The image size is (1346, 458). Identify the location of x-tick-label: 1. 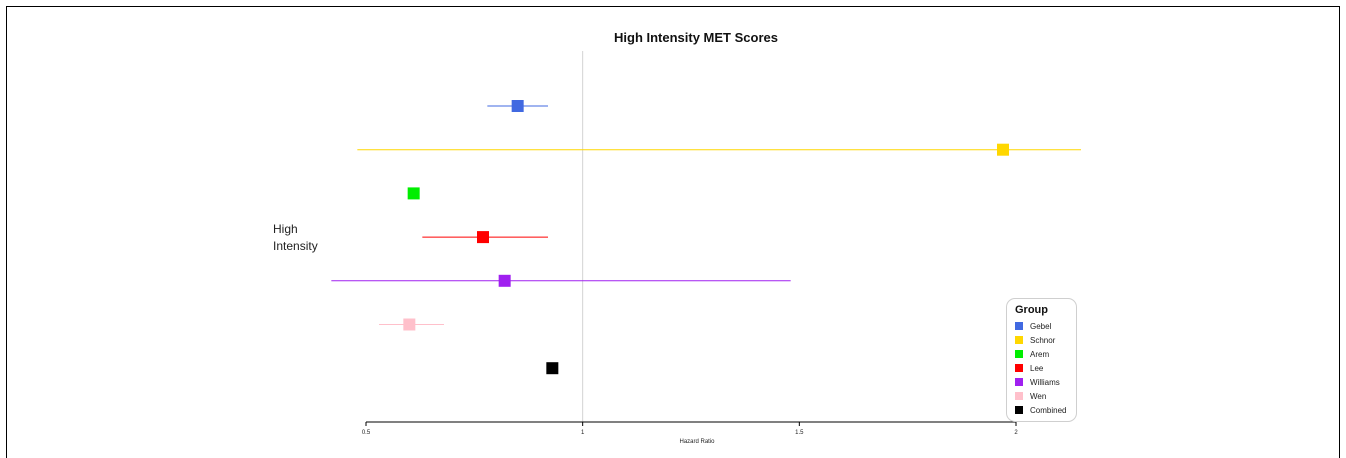
(583, 433).